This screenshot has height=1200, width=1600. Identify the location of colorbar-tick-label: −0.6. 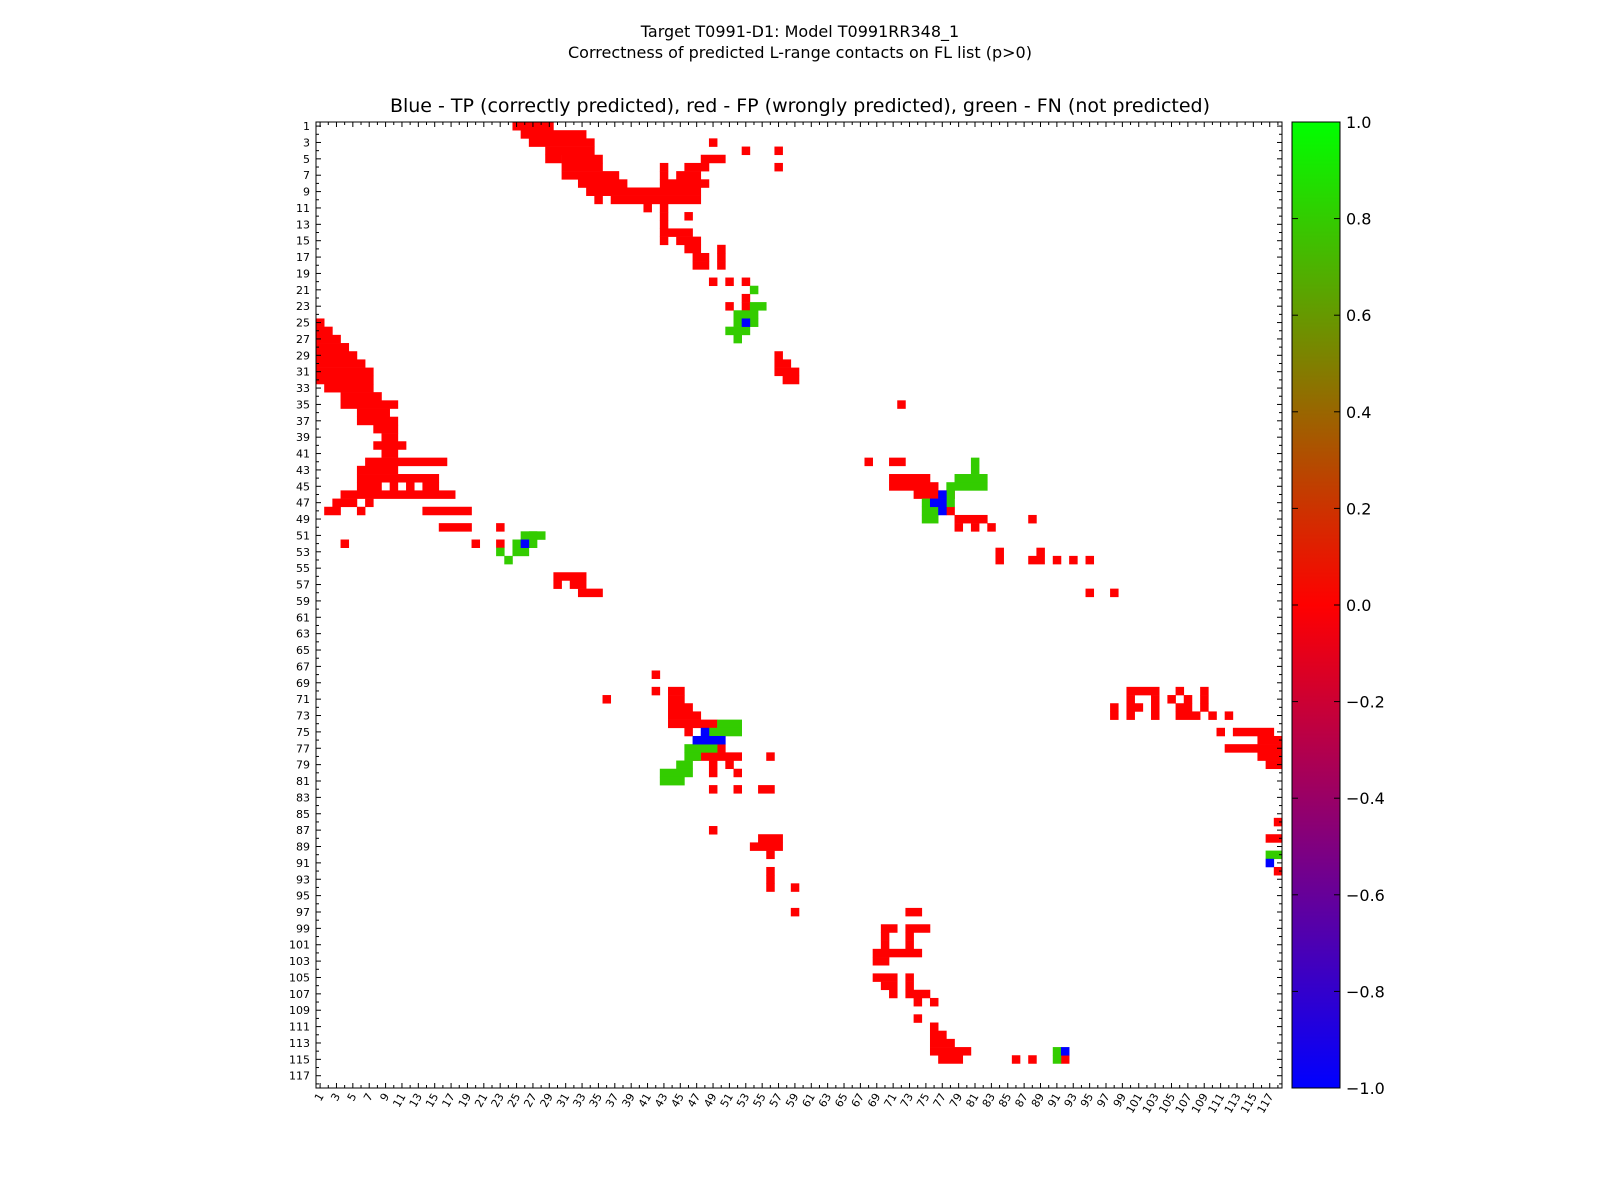
(1365, 895).